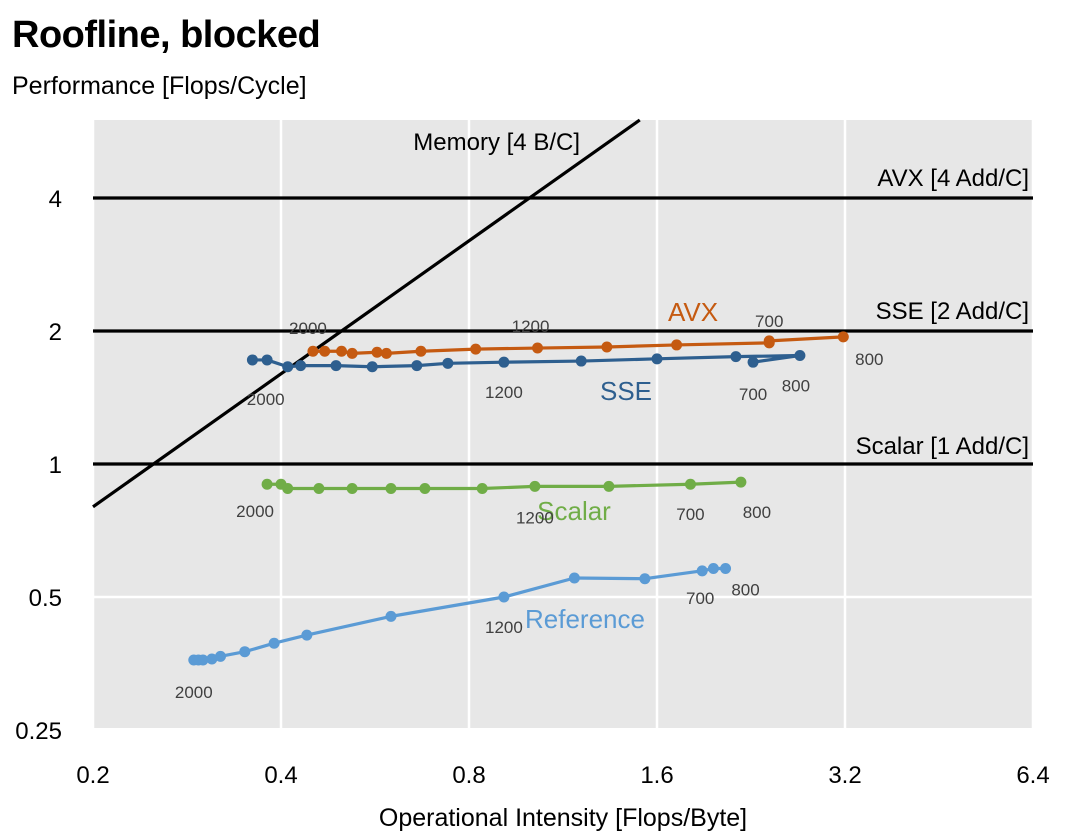  I want to click on x-tick-label: 1.6, so click(656, 775).